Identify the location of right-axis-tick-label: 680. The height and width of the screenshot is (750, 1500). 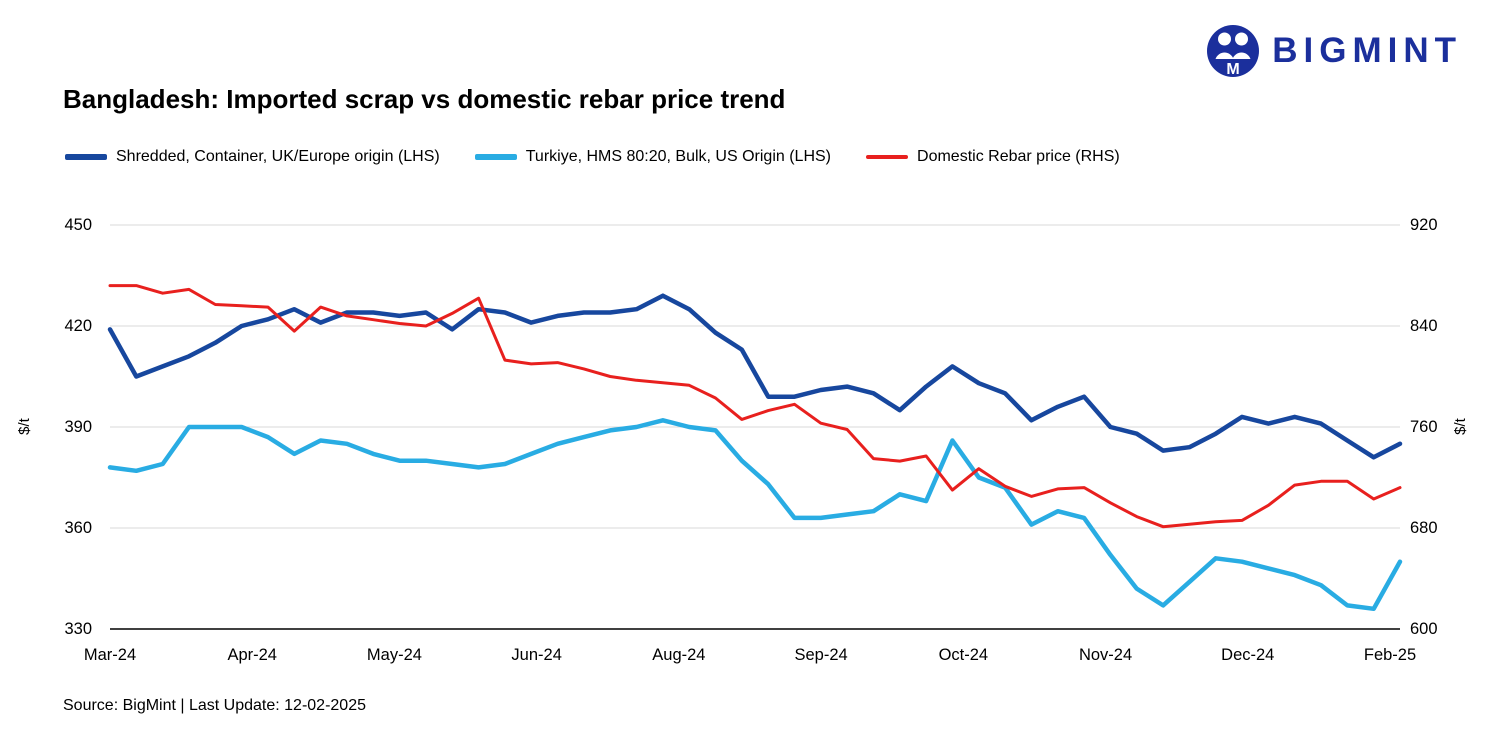
(1424, 528).